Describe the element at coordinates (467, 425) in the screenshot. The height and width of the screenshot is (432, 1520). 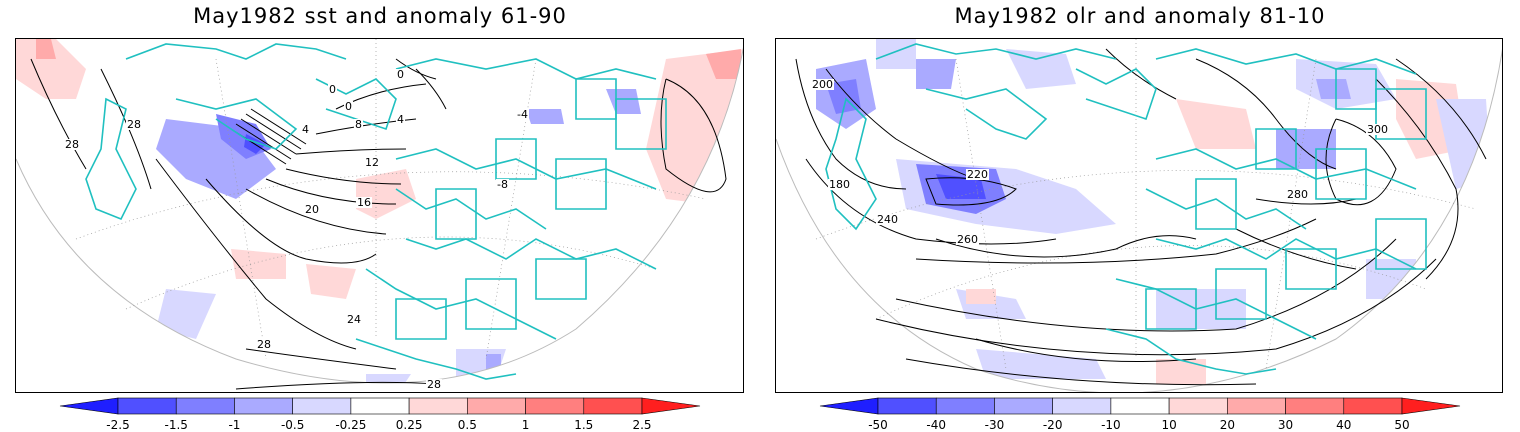
I see `colorbar-tick-label: 0.5` at that location.